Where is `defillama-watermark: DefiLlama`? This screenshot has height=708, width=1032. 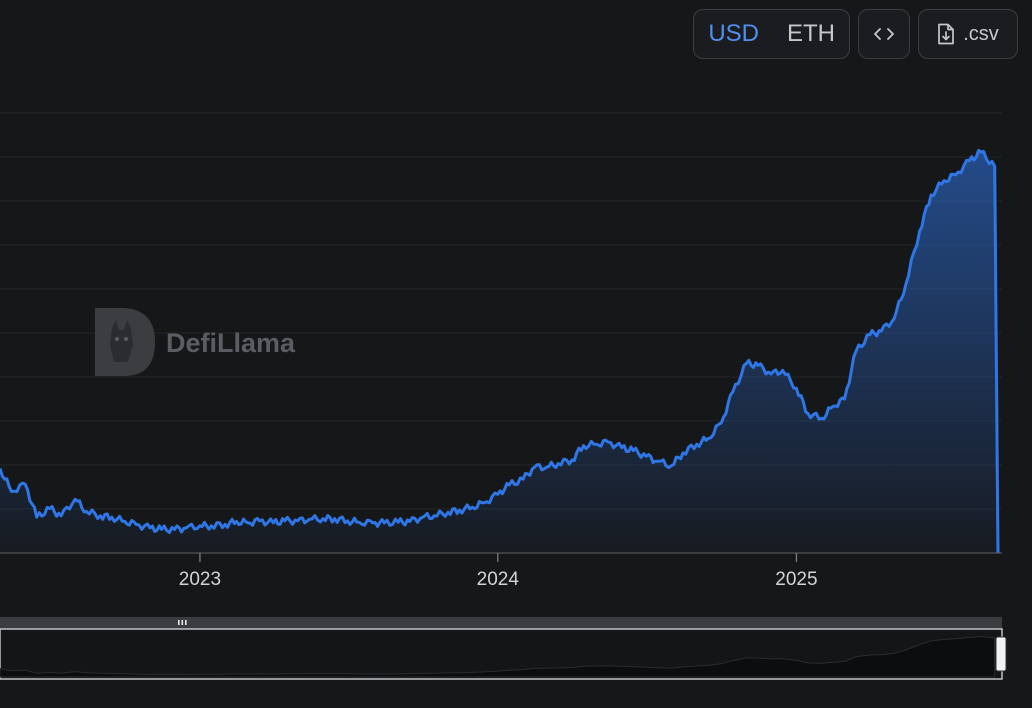 defillama-watermark: DefiLlama is located at coordinates (195, 342).